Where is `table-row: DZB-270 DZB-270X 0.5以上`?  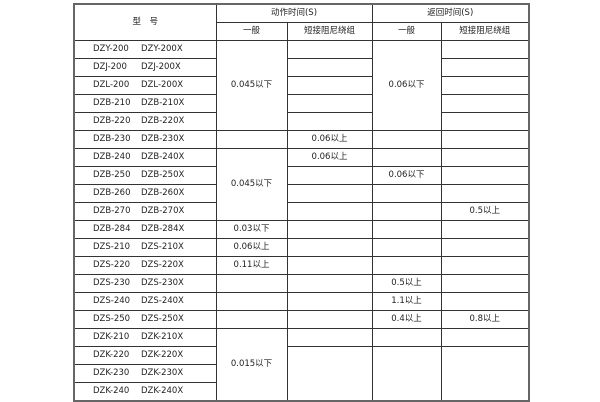 table-row: DZB-270 DZB-270X 0.5以上 is located at coordinates (301, 211).